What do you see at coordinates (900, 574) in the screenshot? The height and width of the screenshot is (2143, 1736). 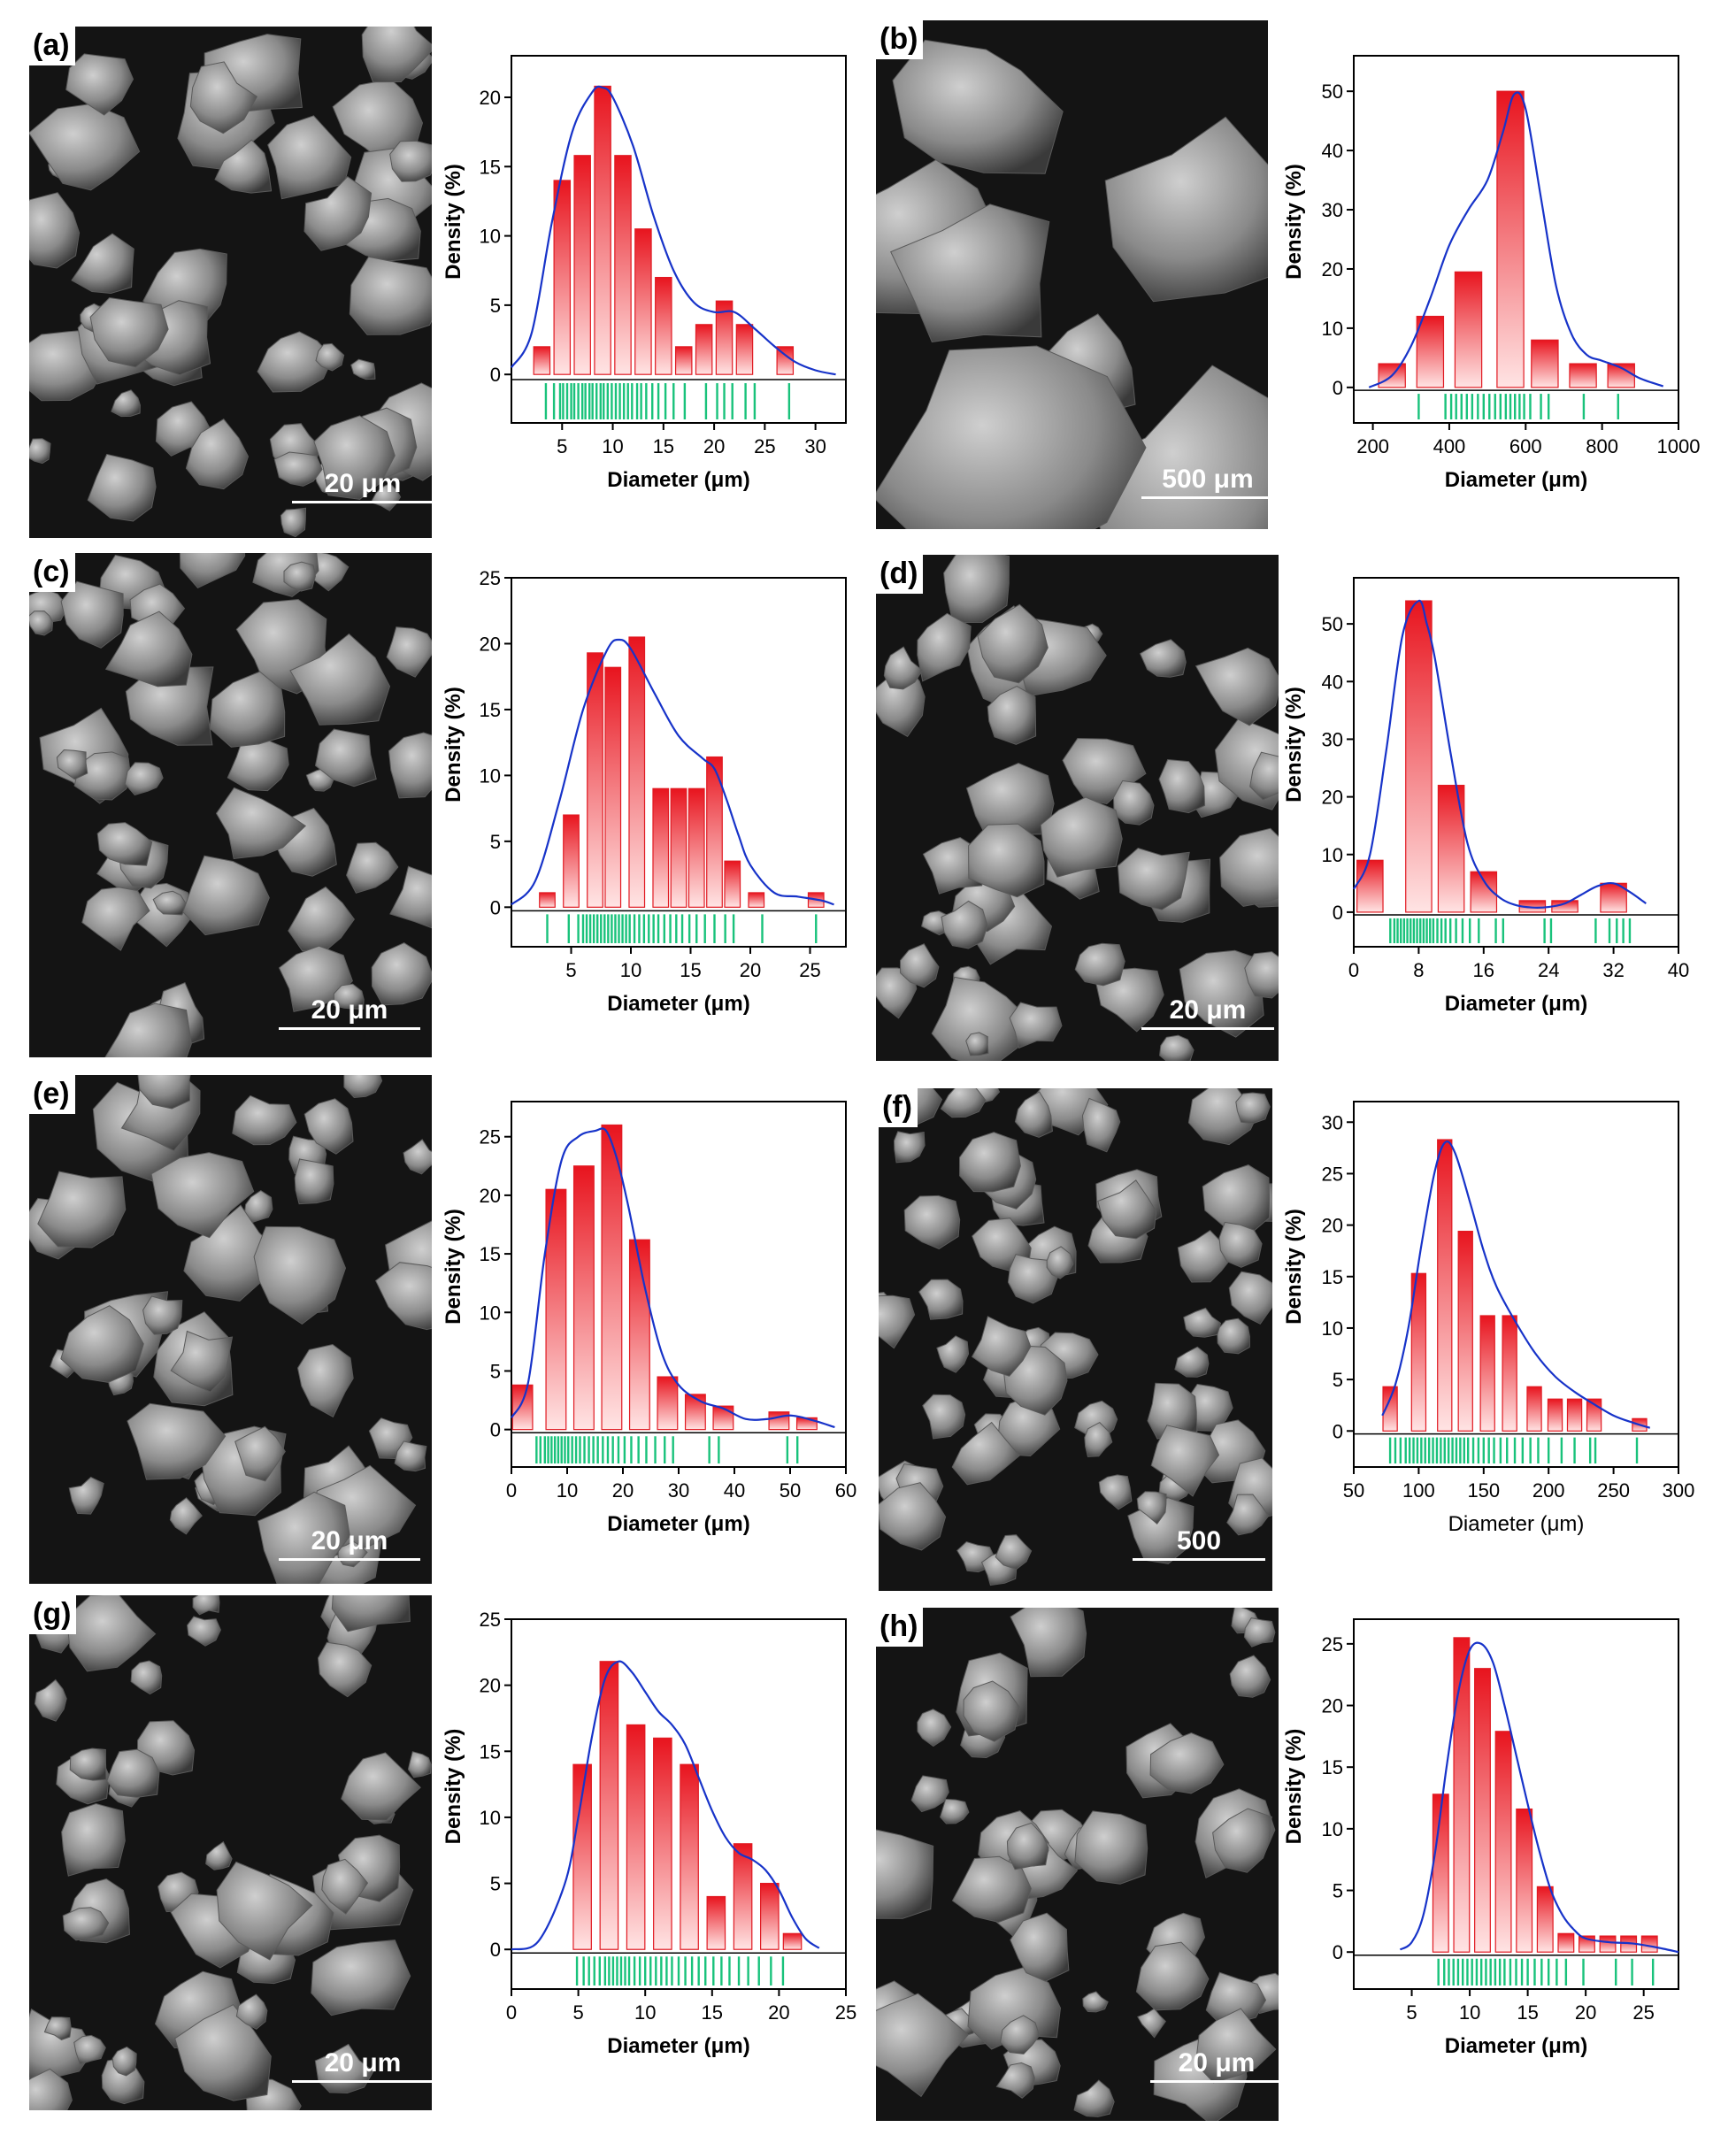 I see `panel-label-d: (d)` at bounding box center [900, 574].